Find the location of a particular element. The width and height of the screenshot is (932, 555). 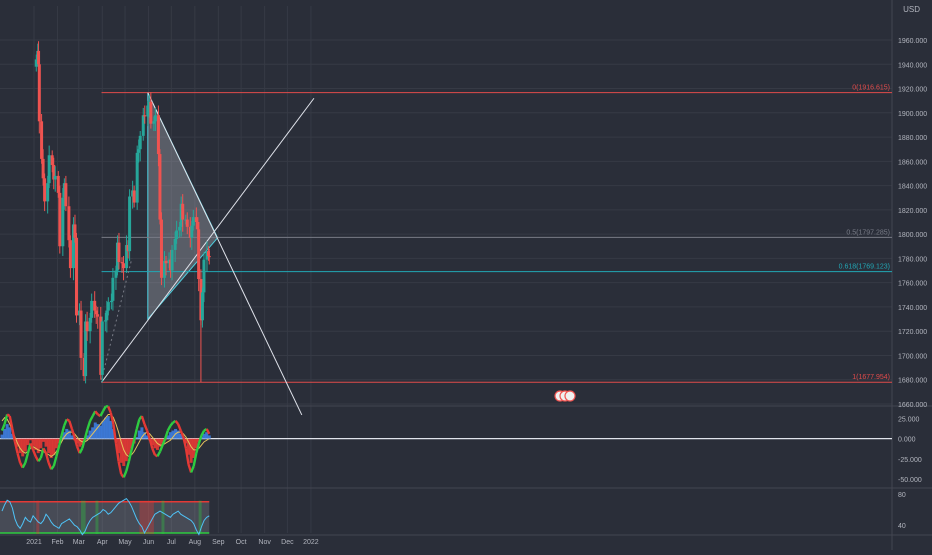

oscillator-tick-label: -50.000 is located at coordinates (910, 480).